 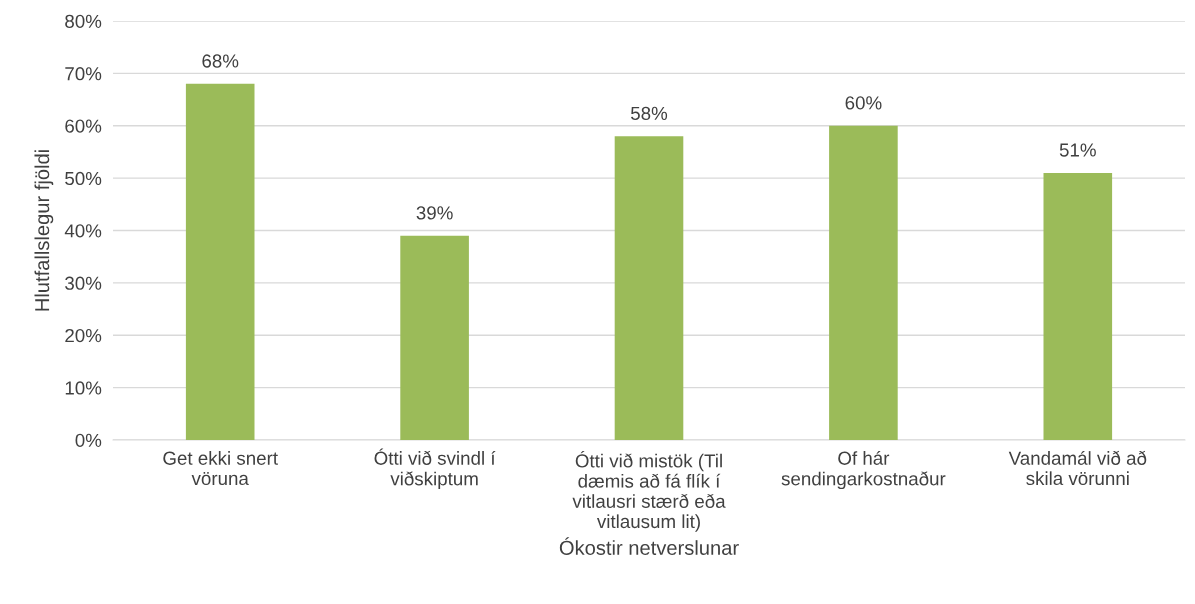 I want to click on x-tick-label: Get ekki snert vöruna, so click(x=220, y=468).